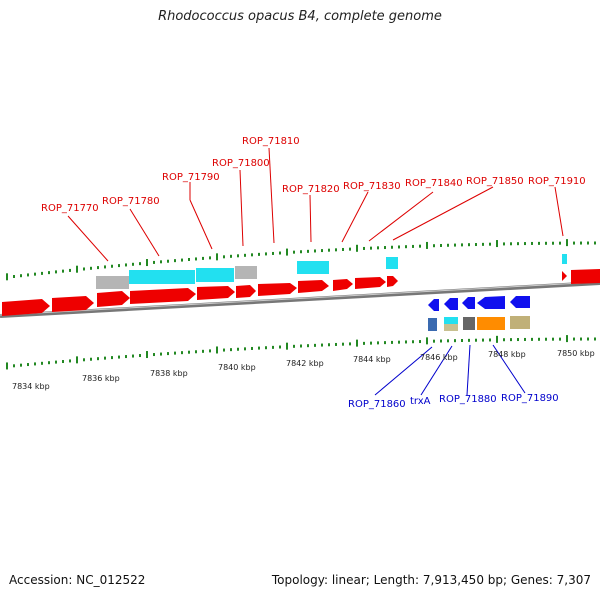 The image size is (600, 600). What do you see at coordinates (271, 141) in the screenshot?
I see `gene-label: ROP_71810` at bounding box center [271, 141].